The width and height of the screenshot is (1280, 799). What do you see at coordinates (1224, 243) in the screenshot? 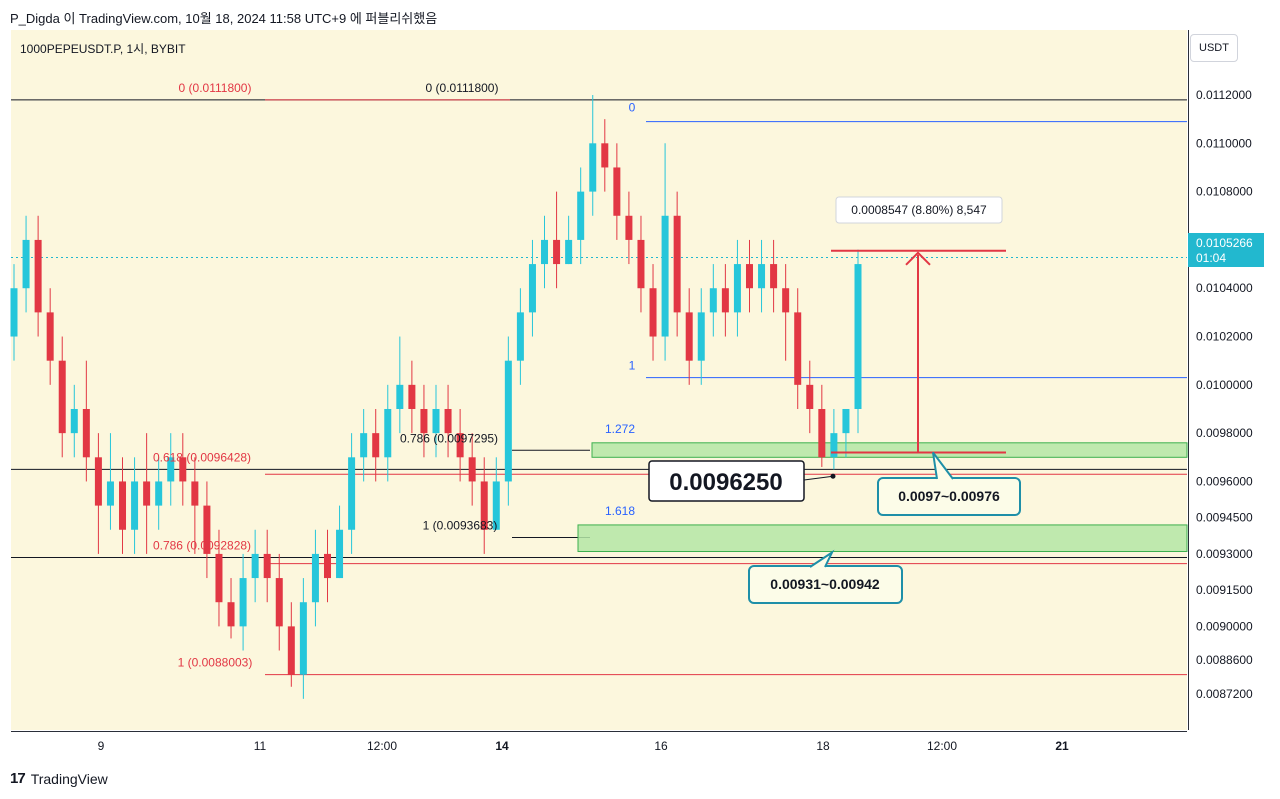
I see `price-badge-price: 0.0105266` at bounding box center [1224, 243].